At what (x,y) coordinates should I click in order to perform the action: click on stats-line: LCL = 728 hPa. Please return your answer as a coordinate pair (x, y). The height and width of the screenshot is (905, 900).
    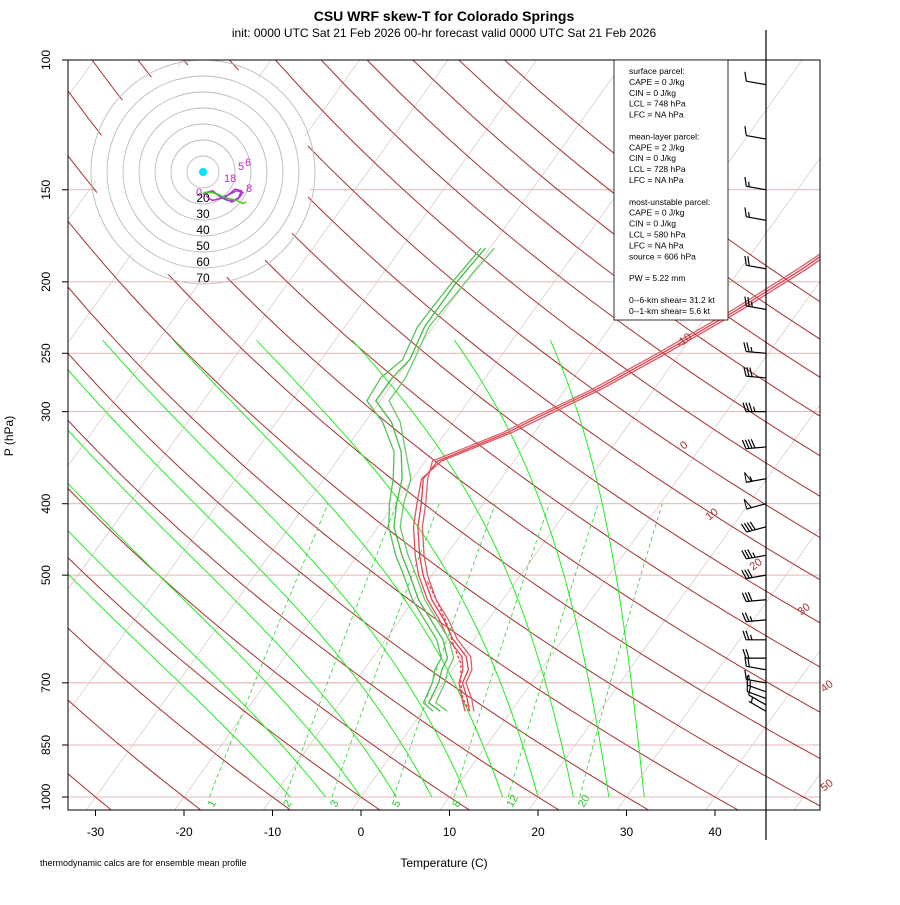
    Looking at the image, I should click on (657, 169).